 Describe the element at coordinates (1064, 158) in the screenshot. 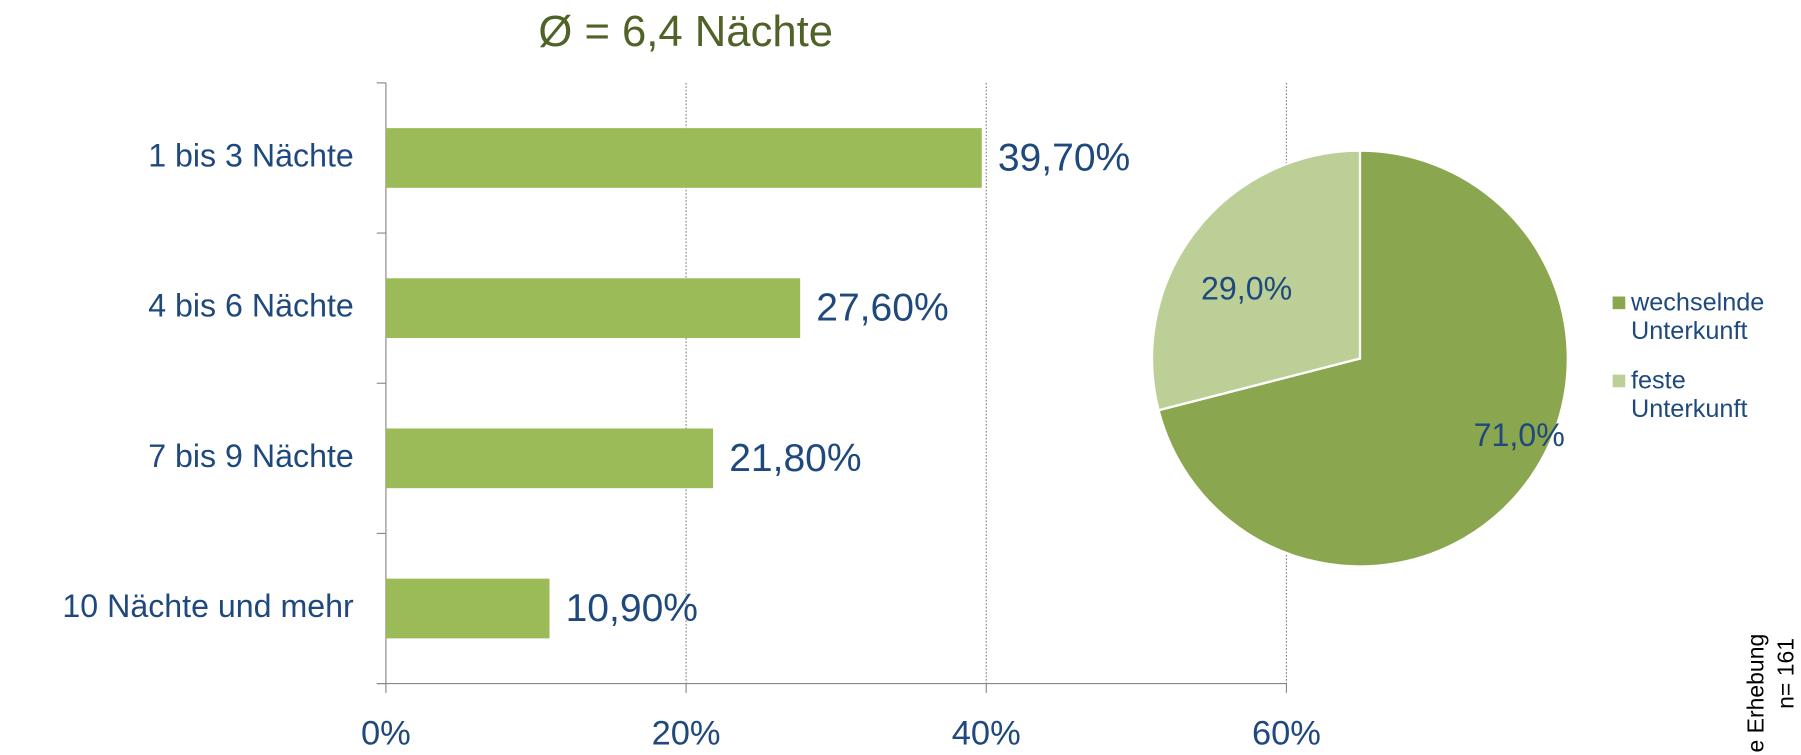

I see `data-label: 39,70%` at that location.